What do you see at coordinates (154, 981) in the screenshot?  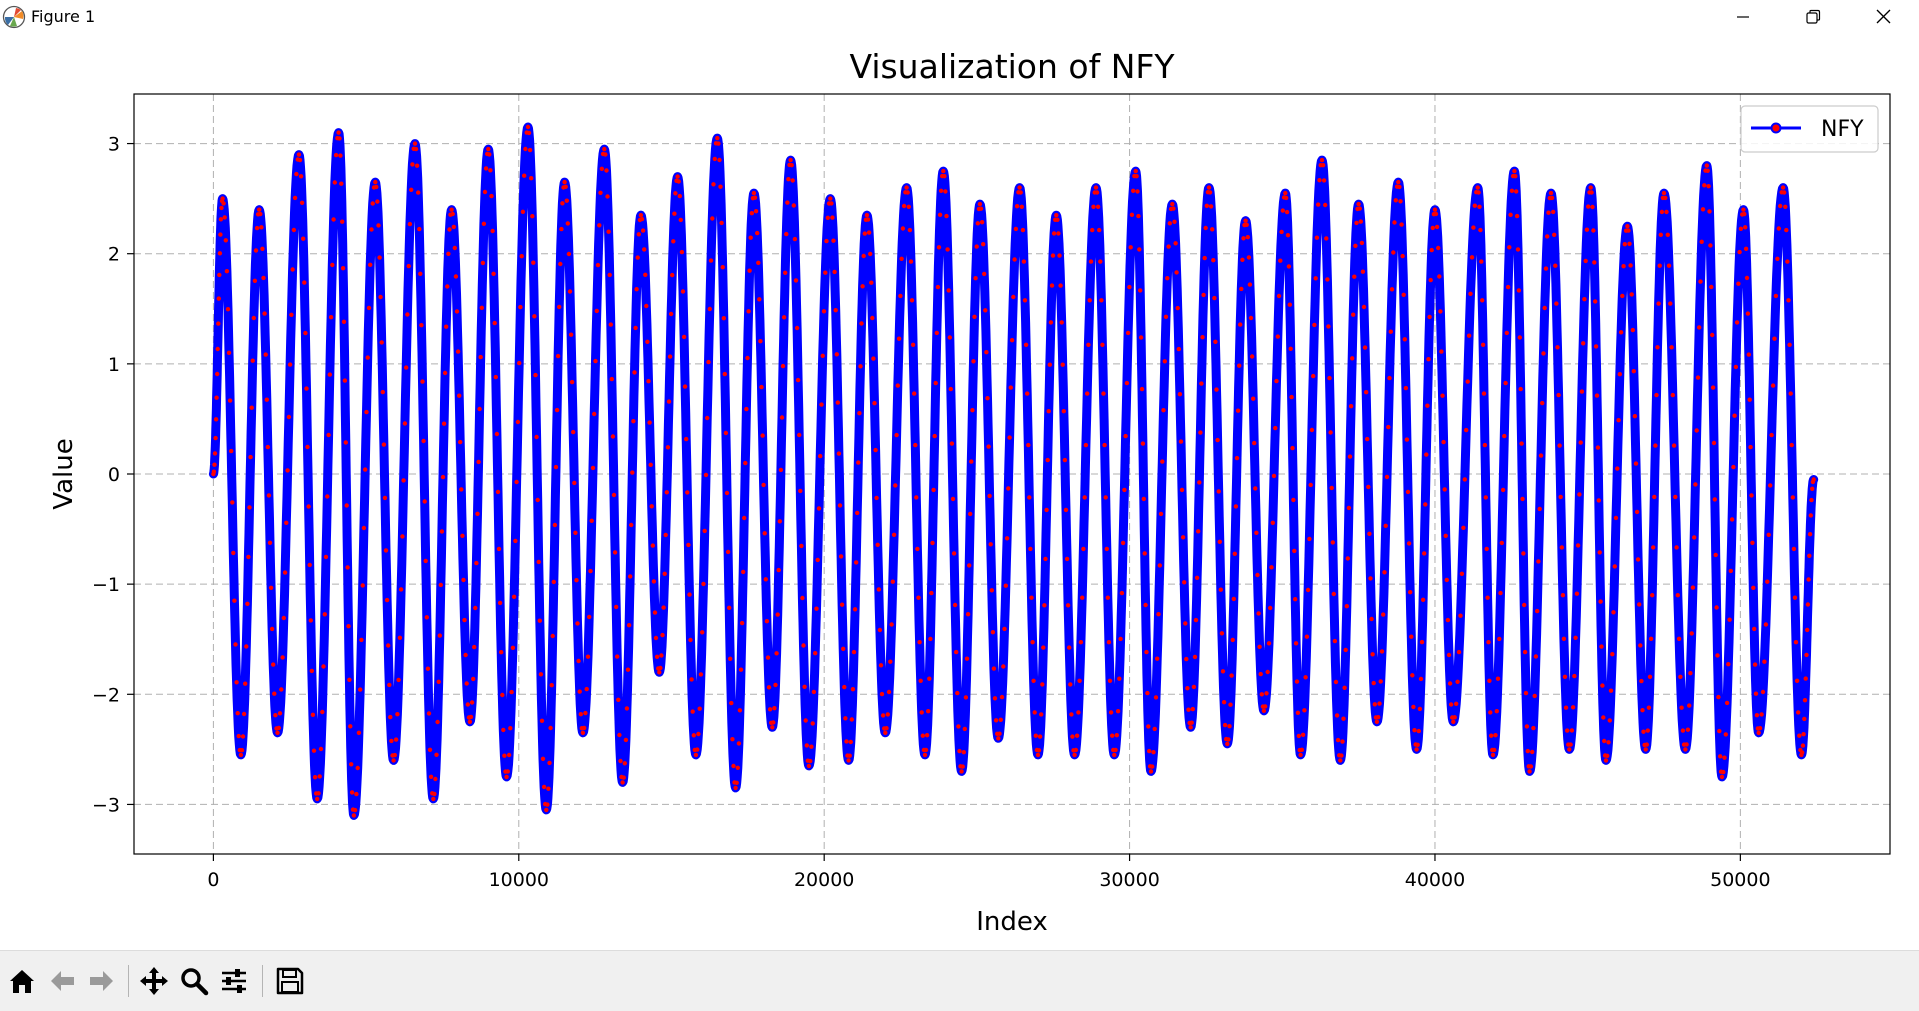 I see `pan-button` at bounding box center [154, 981].